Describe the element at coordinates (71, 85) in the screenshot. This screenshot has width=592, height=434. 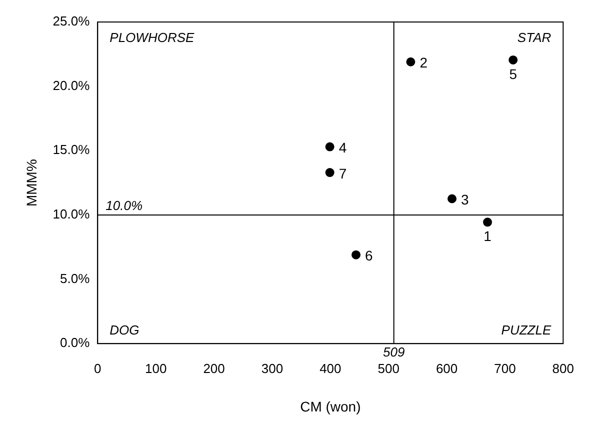
I see `y-tick-label: 20.0%` at that location.